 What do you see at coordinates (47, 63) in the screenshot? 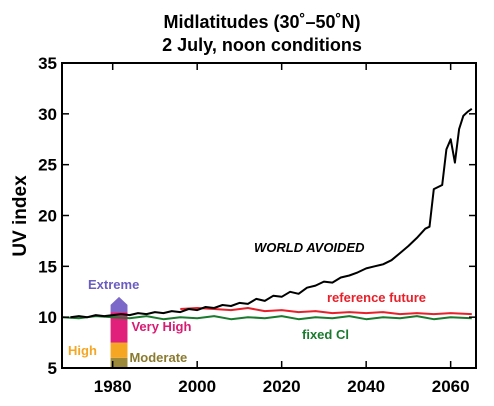
I see `y-tick-label: 35` at bounding box center [47, 63].